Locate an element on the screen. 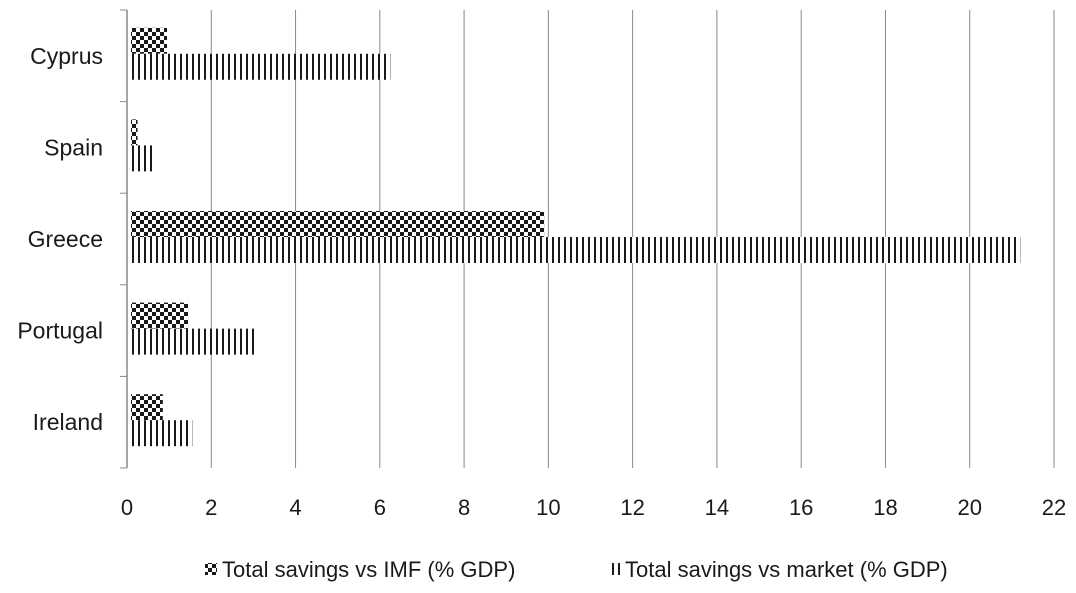 The width and height of the screenshot is (1076, 593). category-label: Cyprus is located at coordinates (66, 56).